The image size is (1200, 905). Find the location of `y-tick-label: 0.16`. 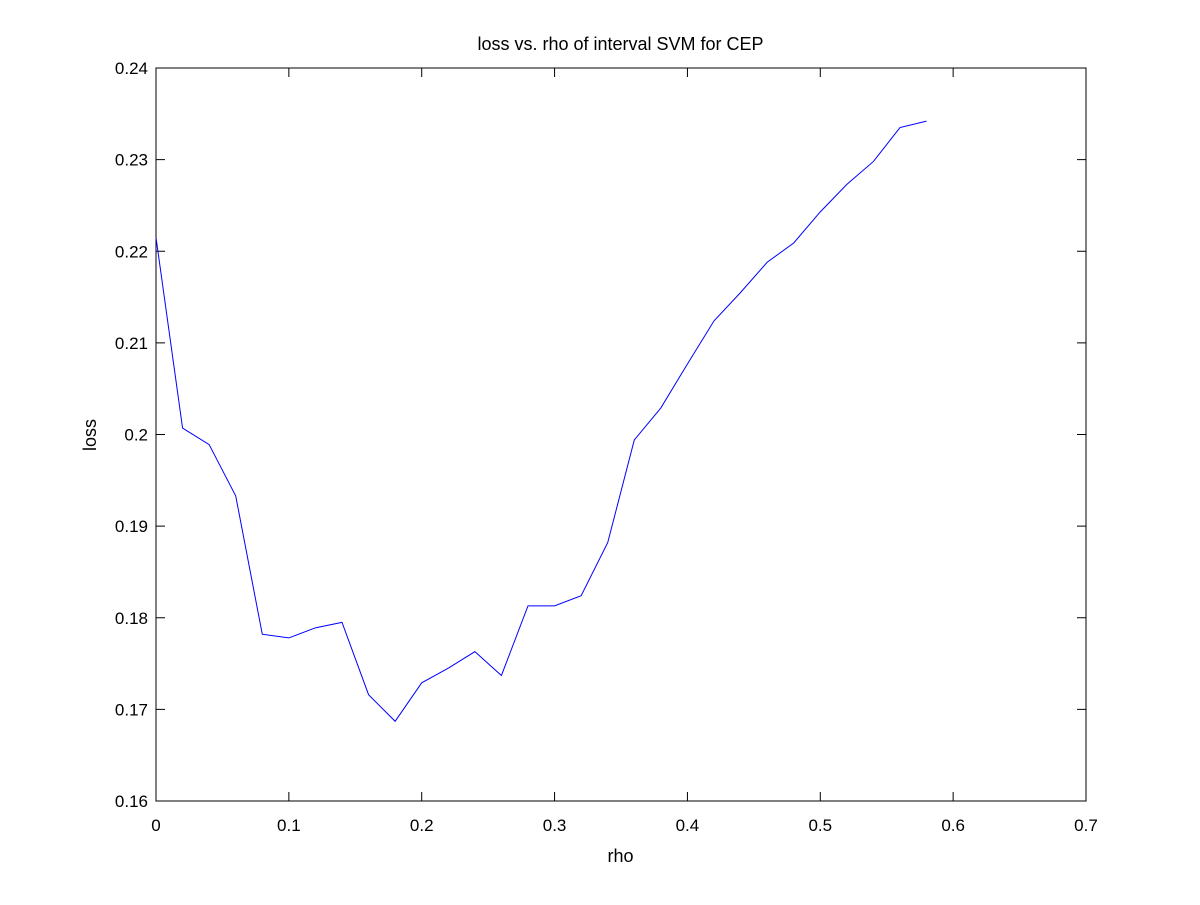

y-tick-label: 0.16 is located at coordinates (131, 801).